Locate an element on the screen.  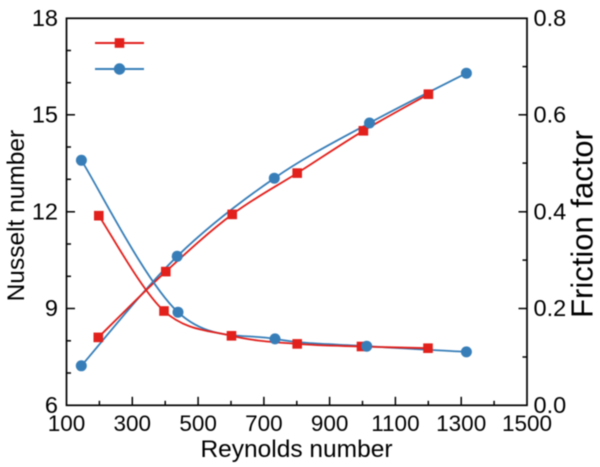
svg-text: 300 is located at coordinates (133, 423).